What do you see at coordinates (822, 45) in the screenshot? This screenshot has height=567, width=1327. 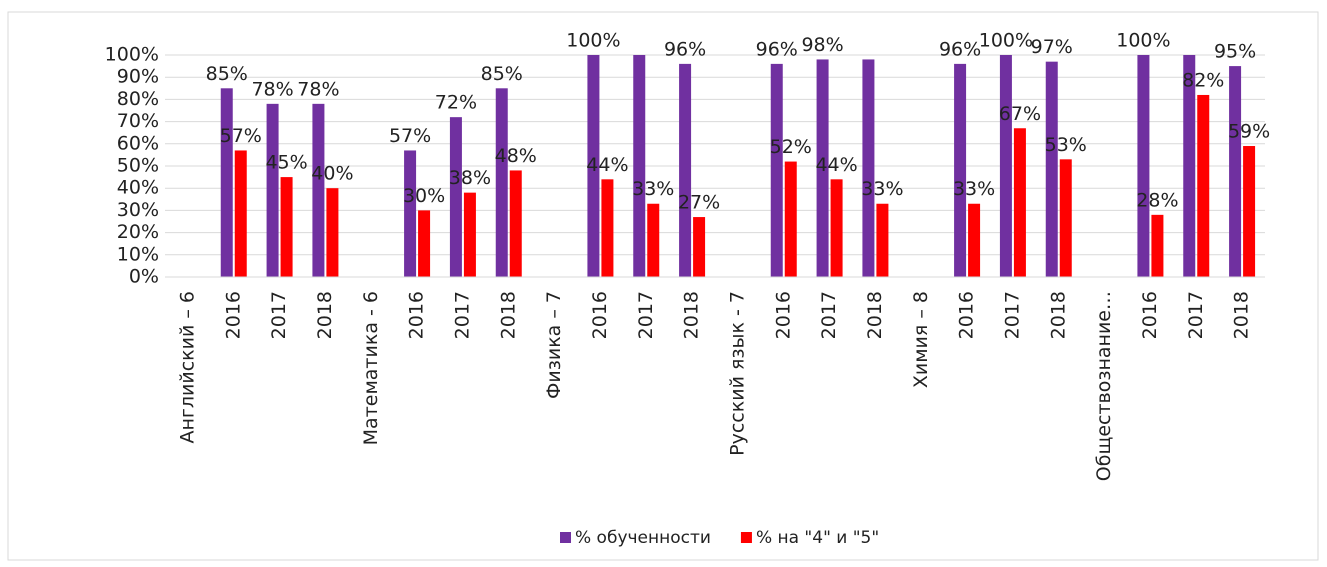 I see `data-label: 98%` at bounding box center [822, 45].